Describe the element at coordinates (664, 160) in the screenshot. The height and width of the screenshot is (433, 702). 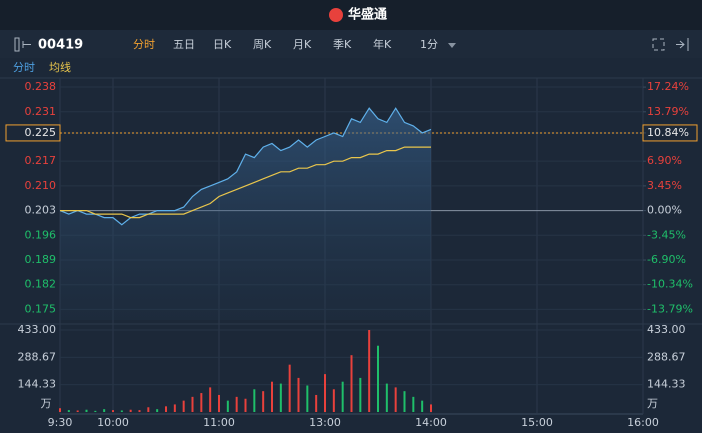
I see `y2-tick-label: 6.90%` at that location.